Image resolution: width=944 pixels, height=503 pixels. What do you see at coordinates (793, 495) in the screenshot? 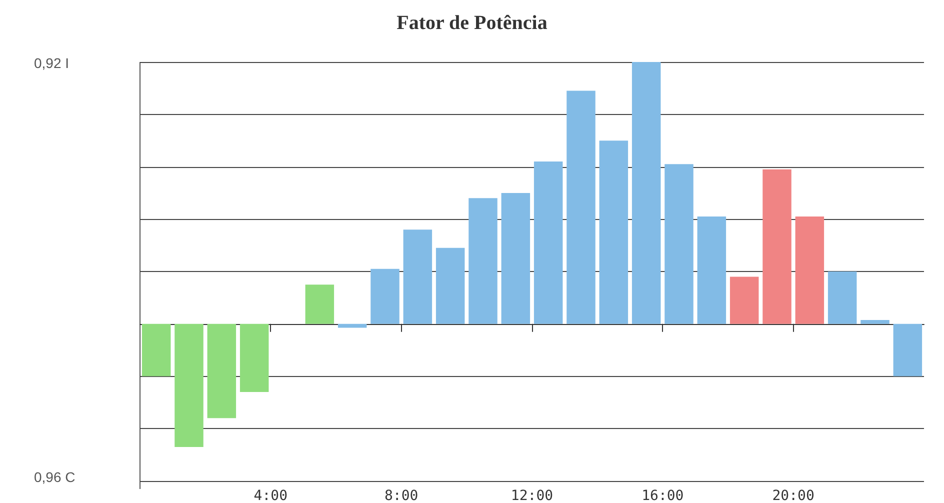
I see `x-tick-label: 20:00` at bounding box center [793, 495].